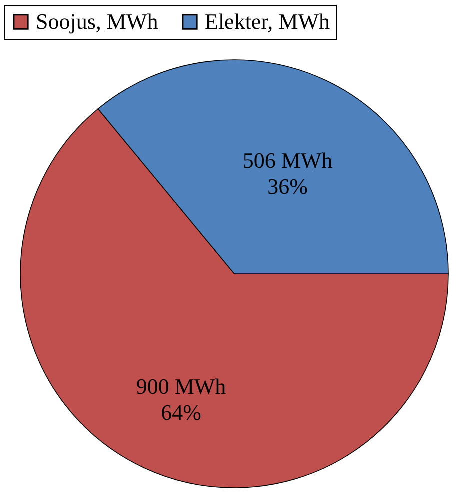 This screenshot has width=469, height=495. I want to click on legend-label: Elekter, MWh, so click(267, 21).